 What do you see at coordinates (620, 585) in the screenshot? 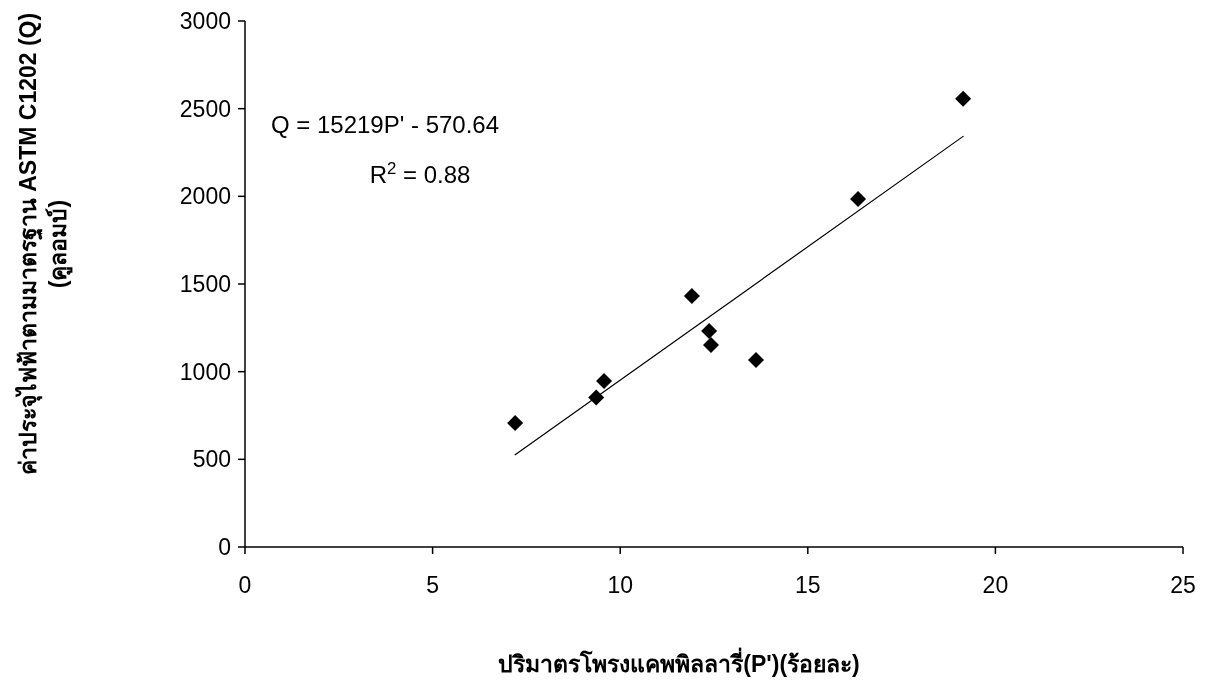
I see `x-tick-label: 10` at bounding box center [620, 585].